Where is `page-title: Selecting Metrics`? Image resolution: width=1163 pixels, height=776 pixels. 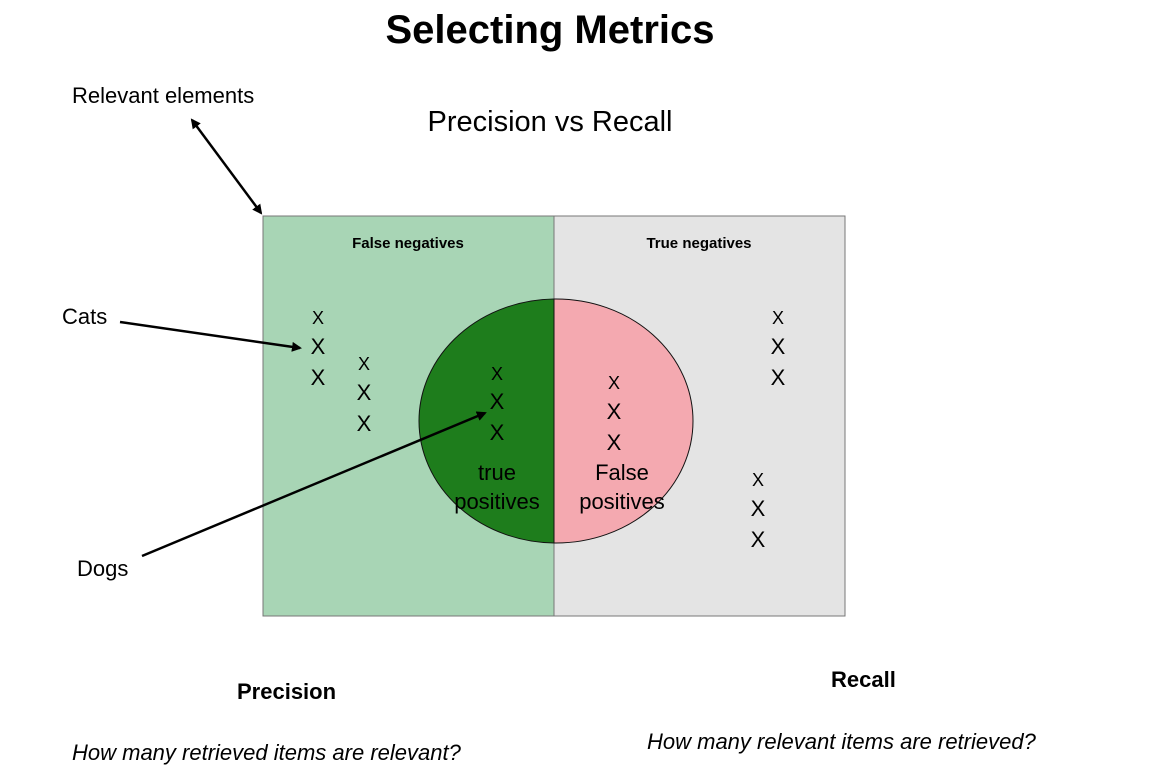 page-title: Selecting Metrics is located at coordinates (550, 30).